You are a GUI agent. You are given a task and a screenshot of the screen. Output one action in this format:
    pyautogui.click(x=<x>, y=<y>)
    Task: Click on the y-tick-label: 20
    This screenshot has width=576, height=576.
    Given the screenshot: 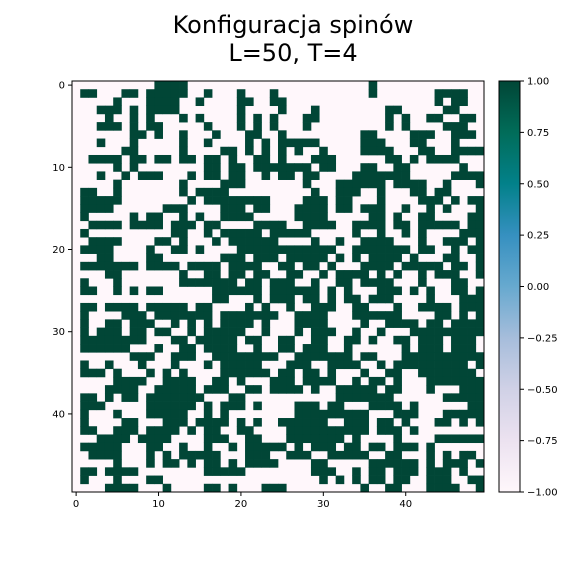 What is the action you would take?
    pyautogui.click(x=58, y=250)
    